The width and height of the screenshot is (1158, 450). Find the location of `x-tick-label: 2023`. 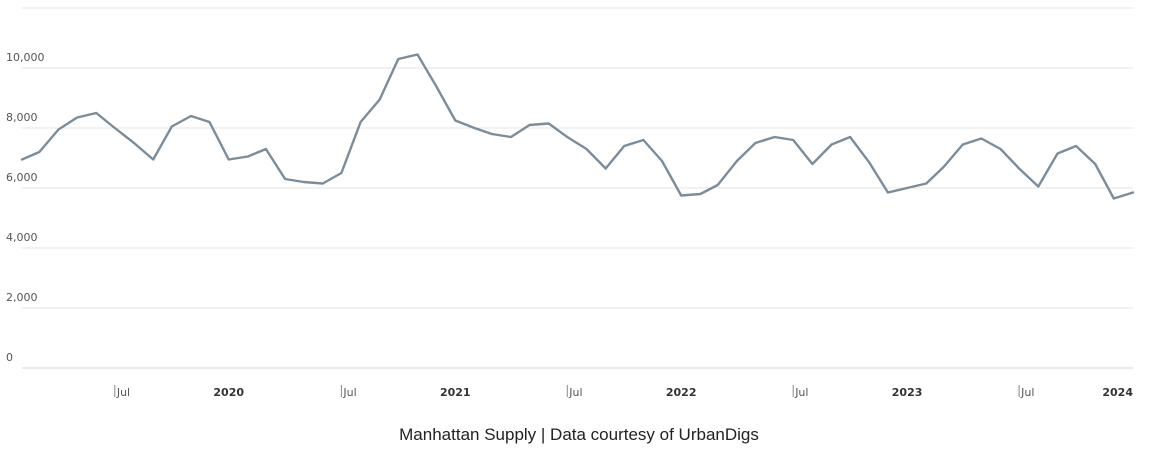

x-tick-label: 2023 is located at coordinates (907, 392).